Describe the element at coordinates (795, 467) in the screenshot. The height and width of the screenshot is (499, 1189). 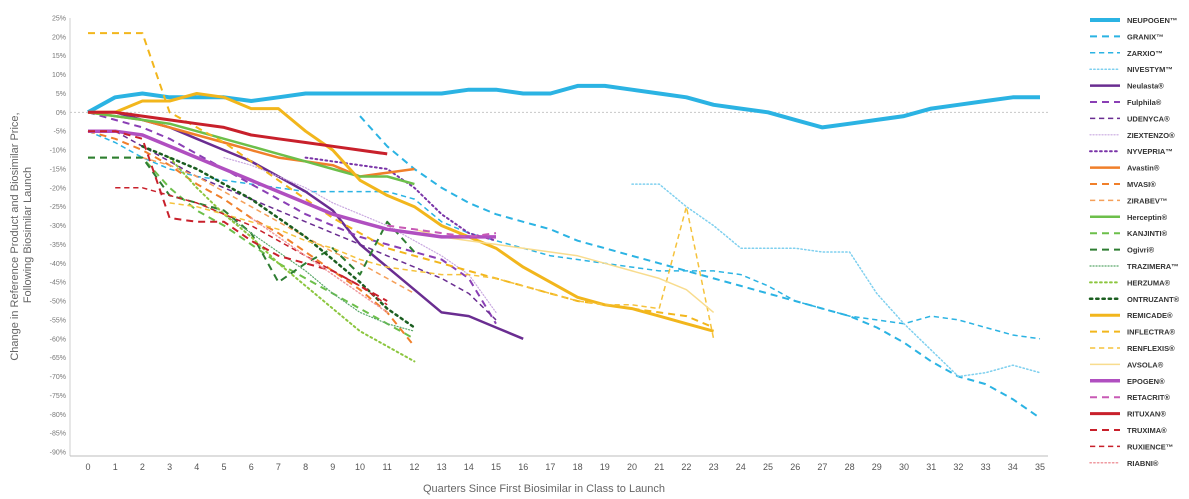
I see `x-tick-label: 26` at that location.